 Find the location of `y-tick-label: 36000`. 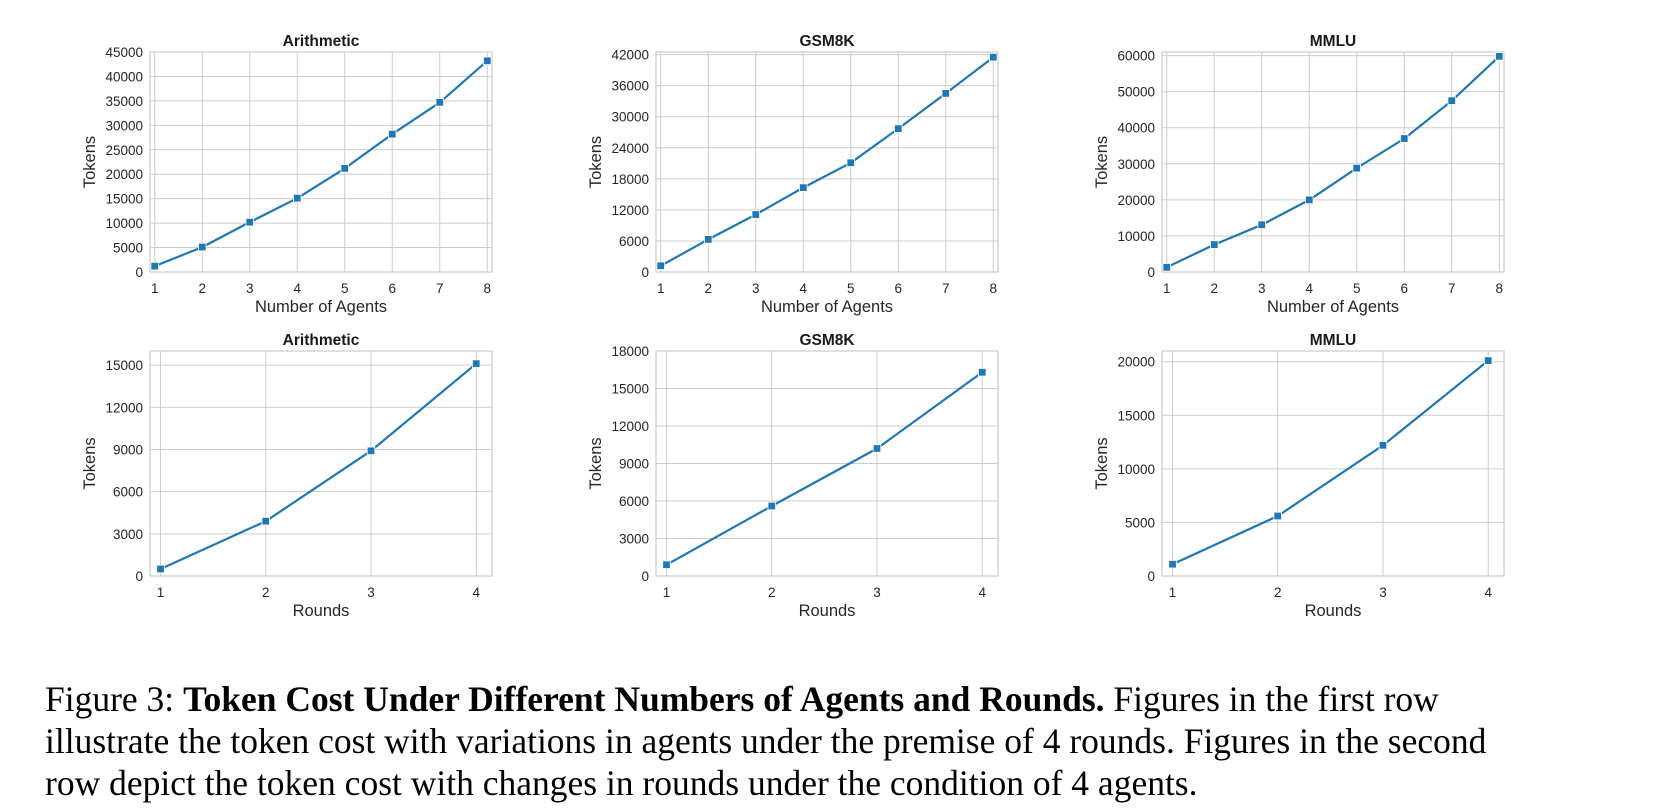

y-tick-label: 36000 is located at coordinates (630, 86).